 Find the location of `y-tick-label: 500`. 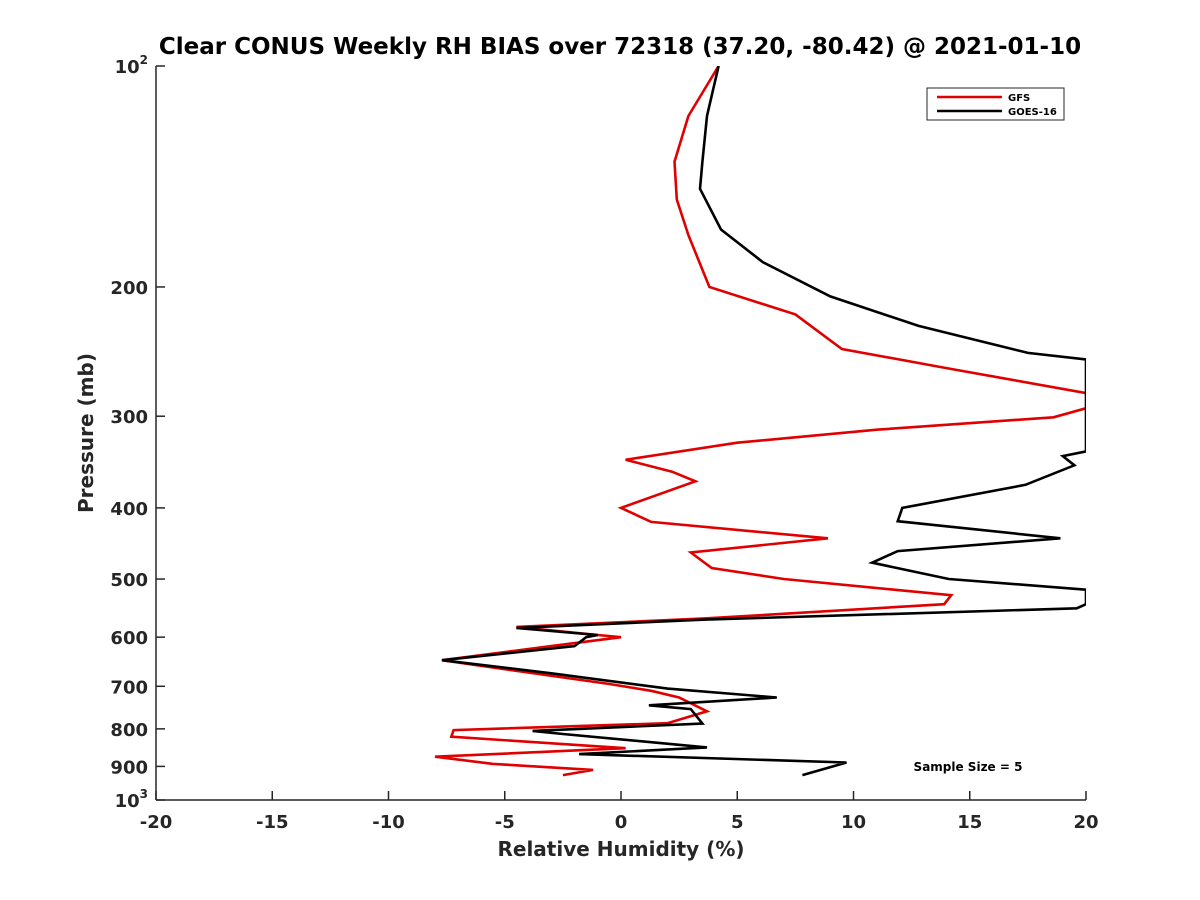

y-tick-label: 500 is located at coordinates (129, 580).